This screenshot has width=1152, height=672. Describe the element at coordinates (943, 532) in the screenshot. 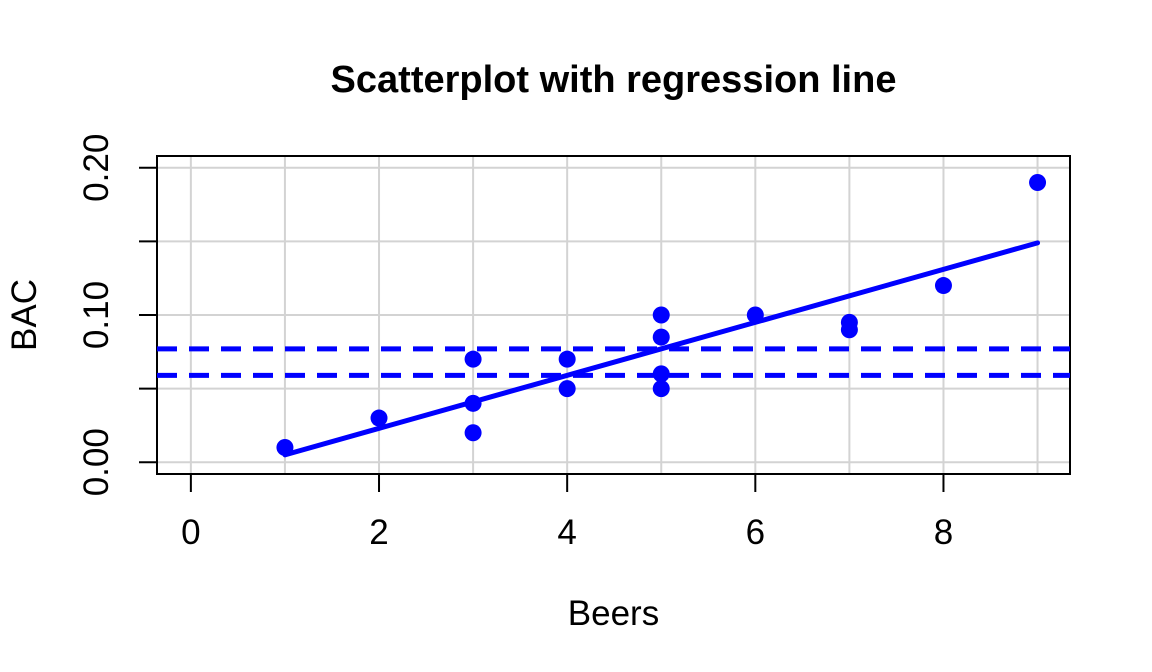

I see `x-tick-label: 8` at that location.